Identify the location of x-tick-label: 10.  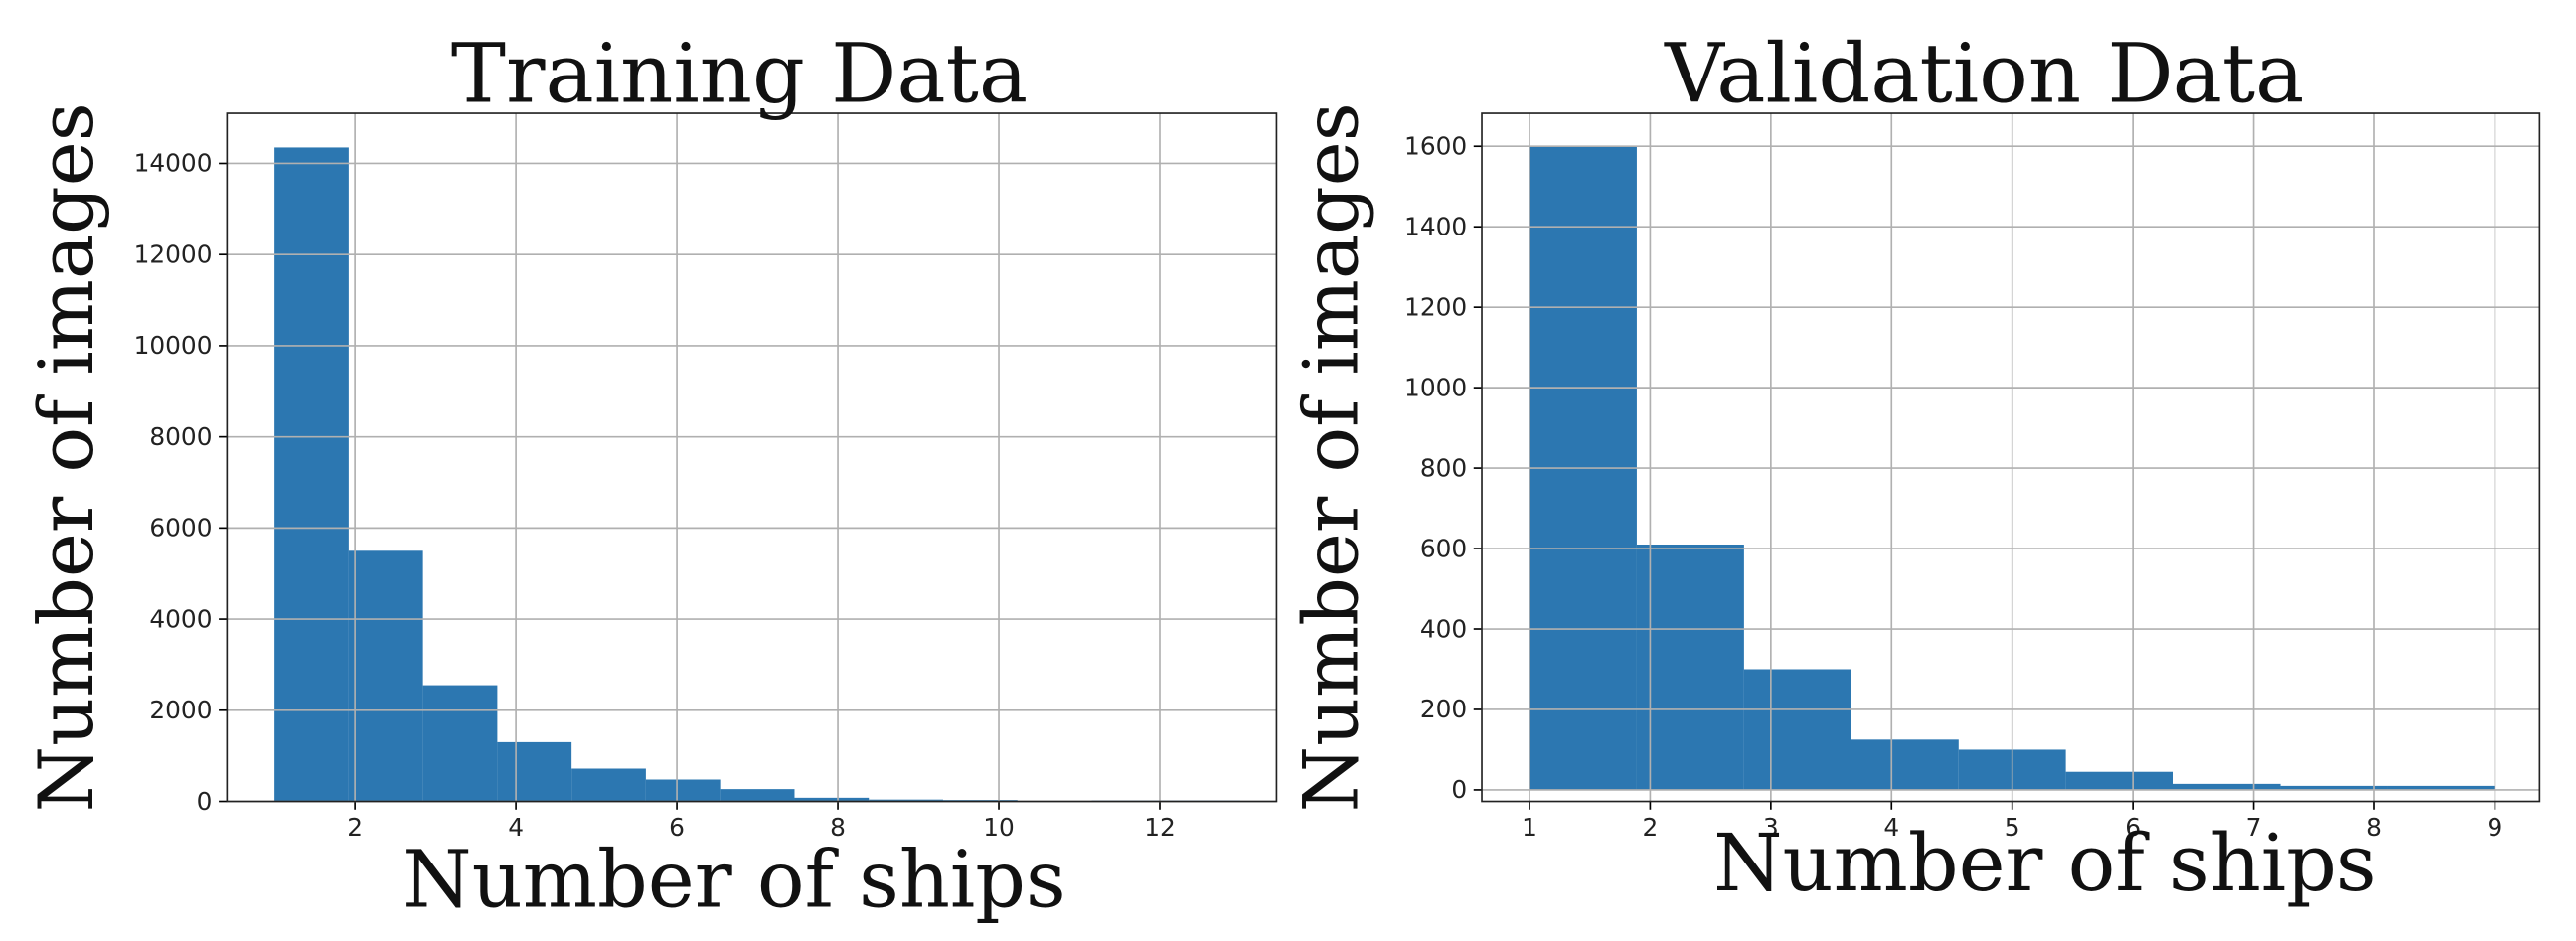
(999, 827).